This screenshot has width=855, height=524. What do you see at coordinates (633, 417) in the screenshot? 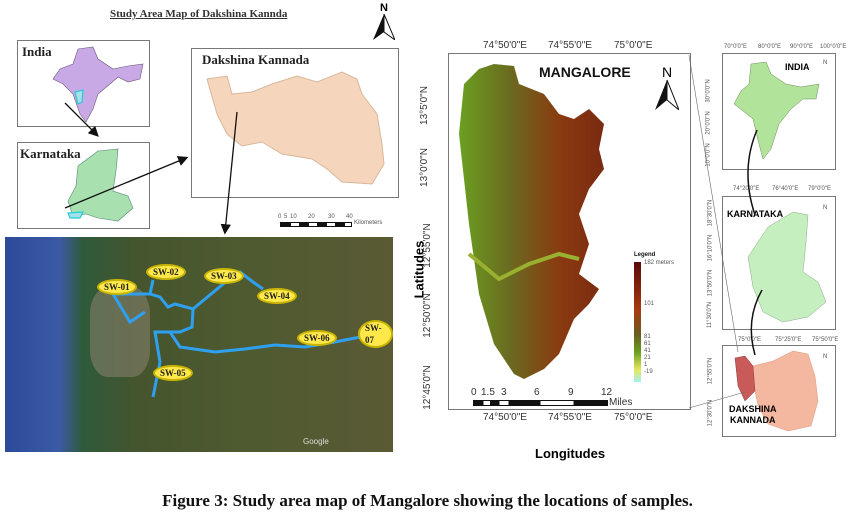
I see `lon-tick-bottom: 75°0'0"E` at bounding box center [633, 417].